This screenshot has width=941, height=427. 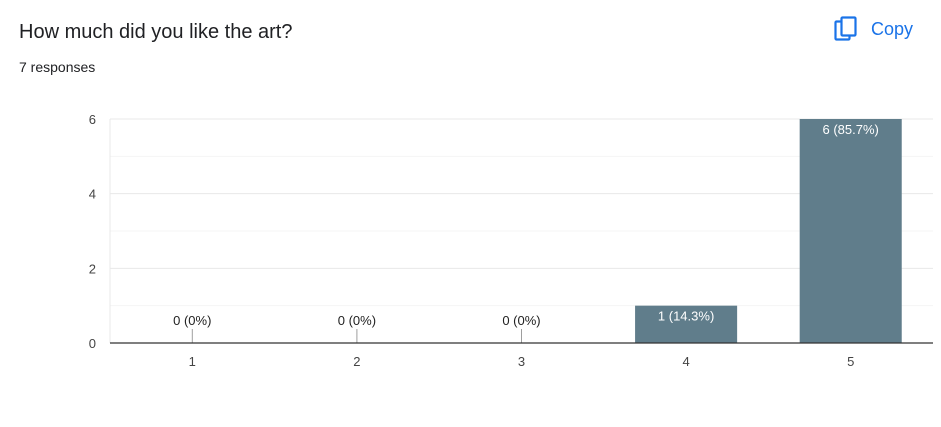 What do you see at coordinates (192, 361) in the screenshot?
I see `x-tick-label: 1` at bounding box center [192, 361].